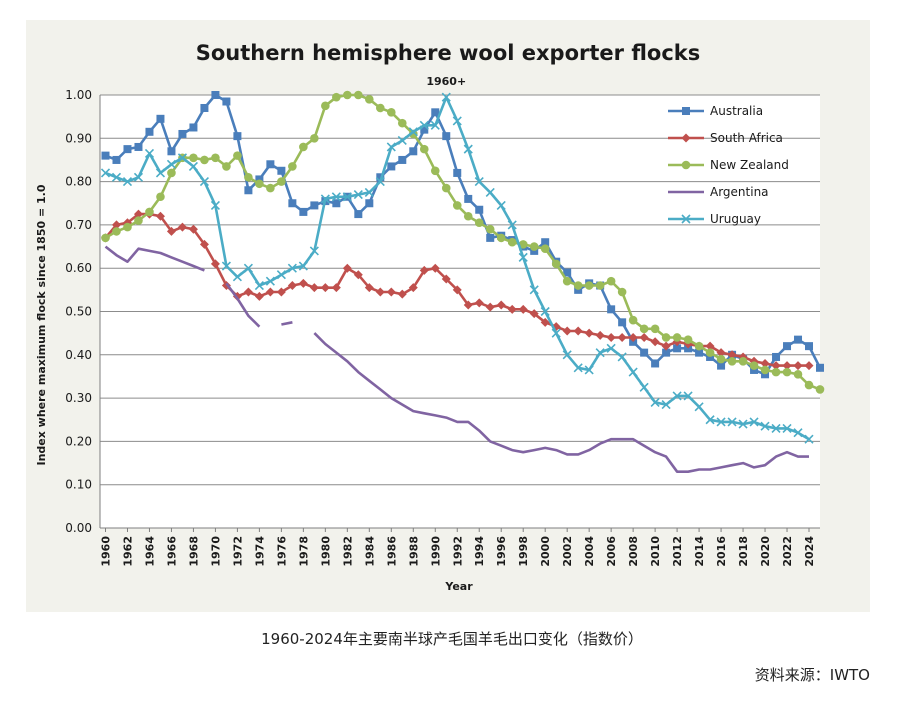  I want to click on x-tick-label: 1960, so click(105, 551).